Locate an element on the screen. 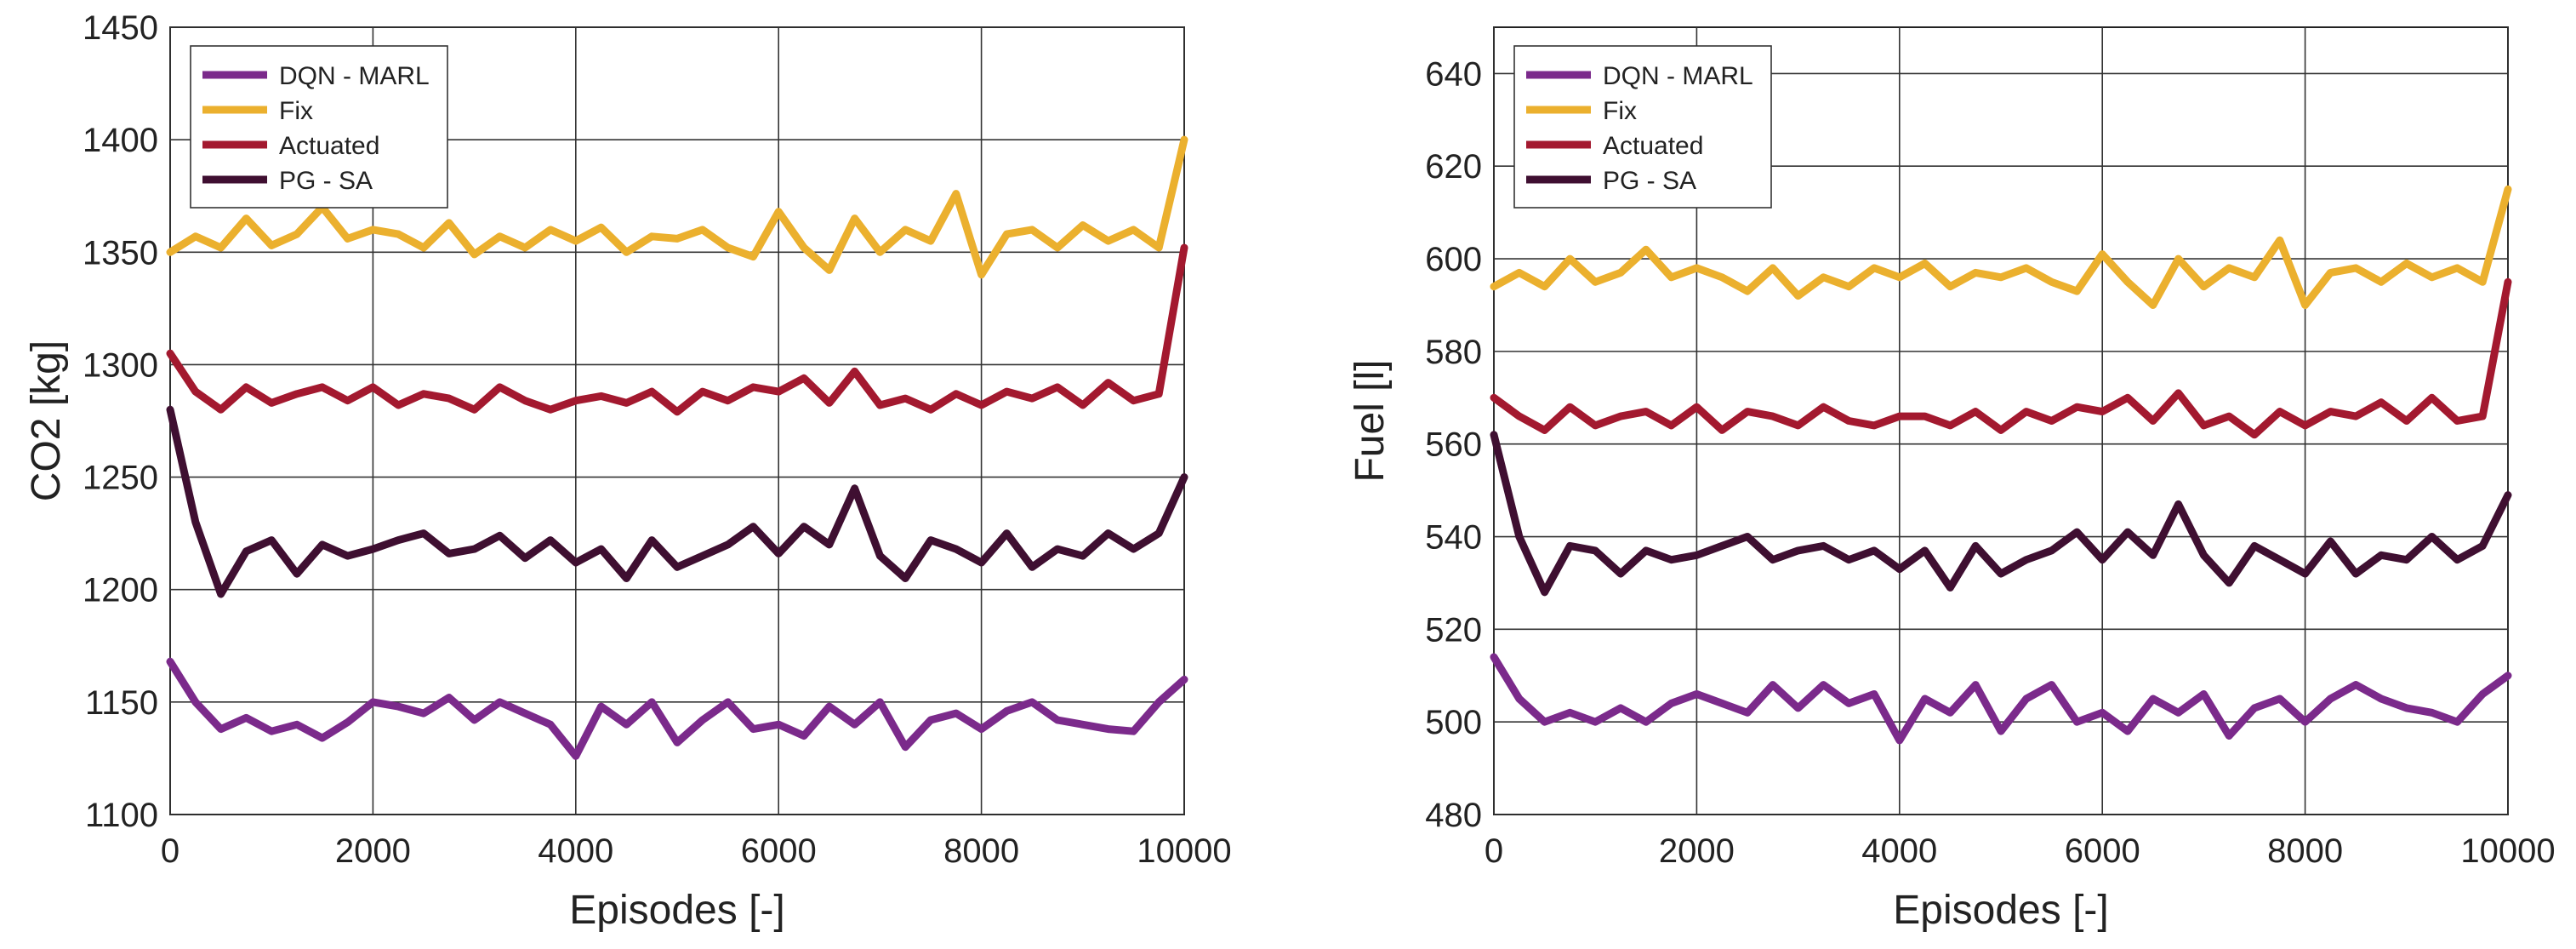 This screenshot has width=2576, height=949. y-tick-label: 1400 is located at coordinates (121, 141).